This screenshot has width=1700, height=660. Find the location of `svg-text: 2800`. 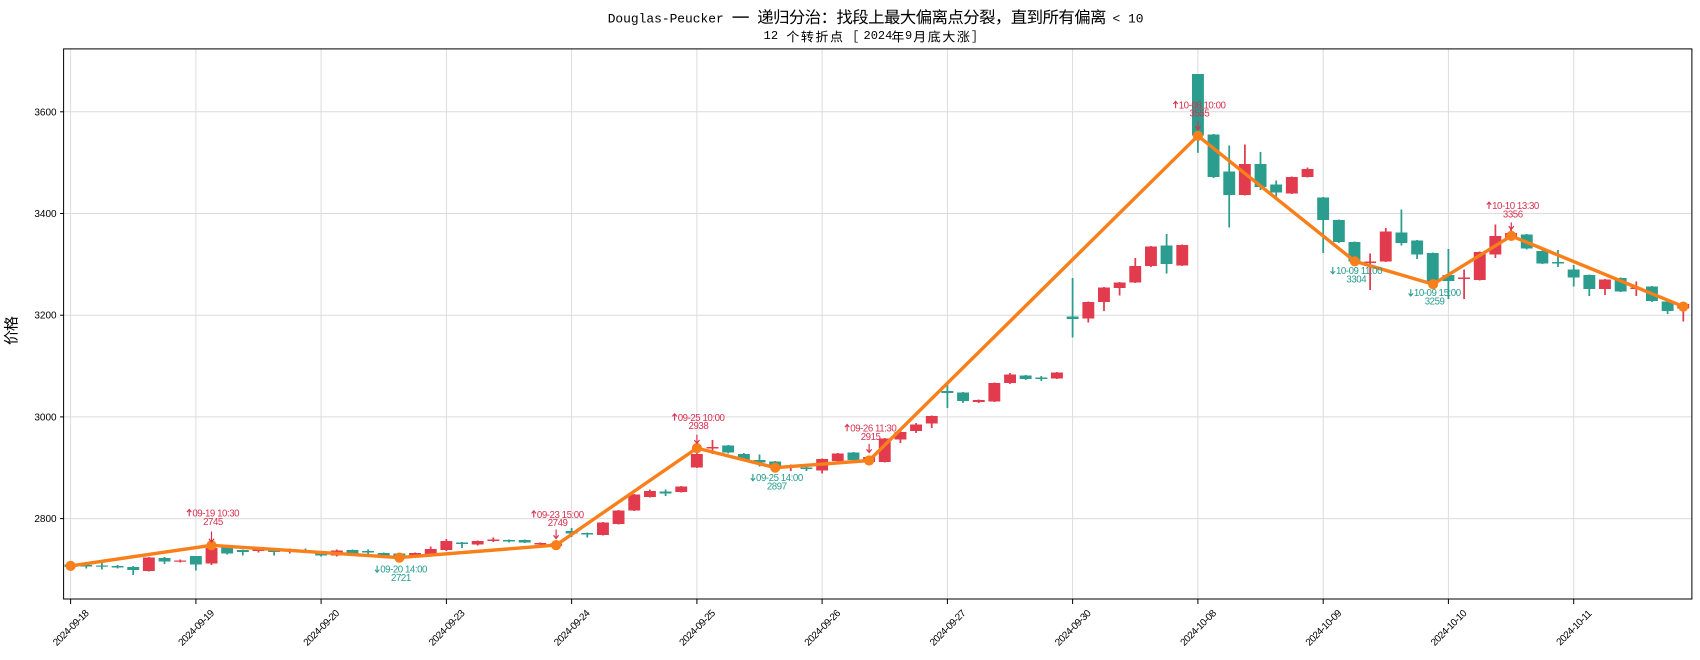

svg-text: 2800 is located at coordinates (45, 519).